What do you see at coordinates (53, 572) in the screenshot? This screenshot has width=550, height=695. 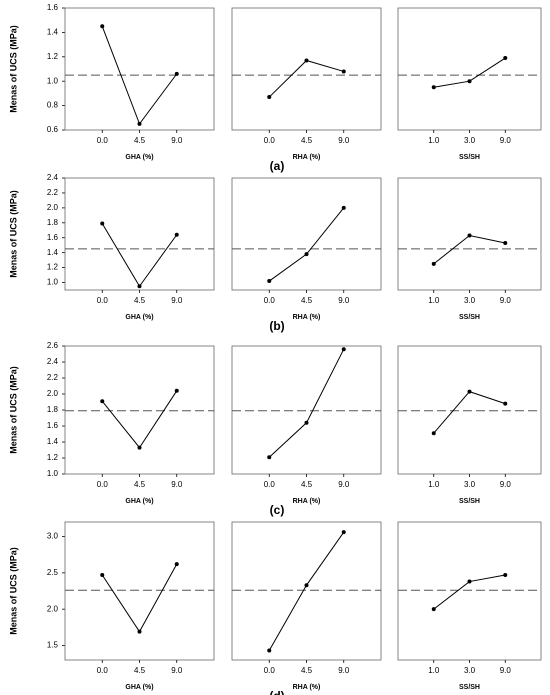 I see `y-tick-label: 2.5` at bounding box center [53, 572].